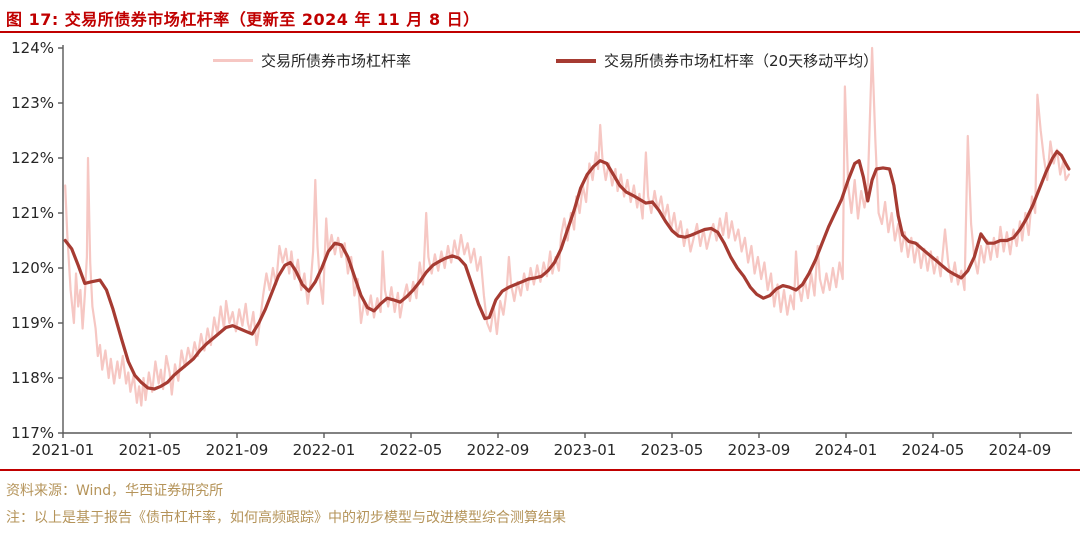 The image size is (1080, 535). I want to click on x-tick-label: 2024-05, so click(933, 450).